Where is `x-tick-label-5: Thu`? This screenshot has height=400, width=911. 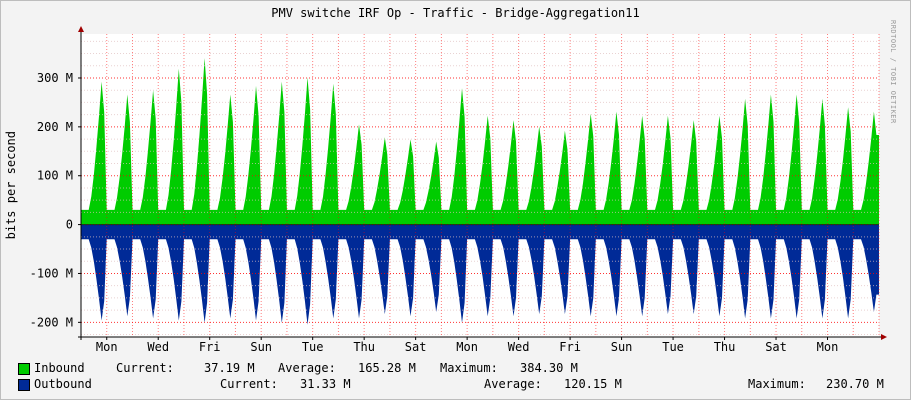 x-tick-label-5: Thu is located at coordinates (364, 347).